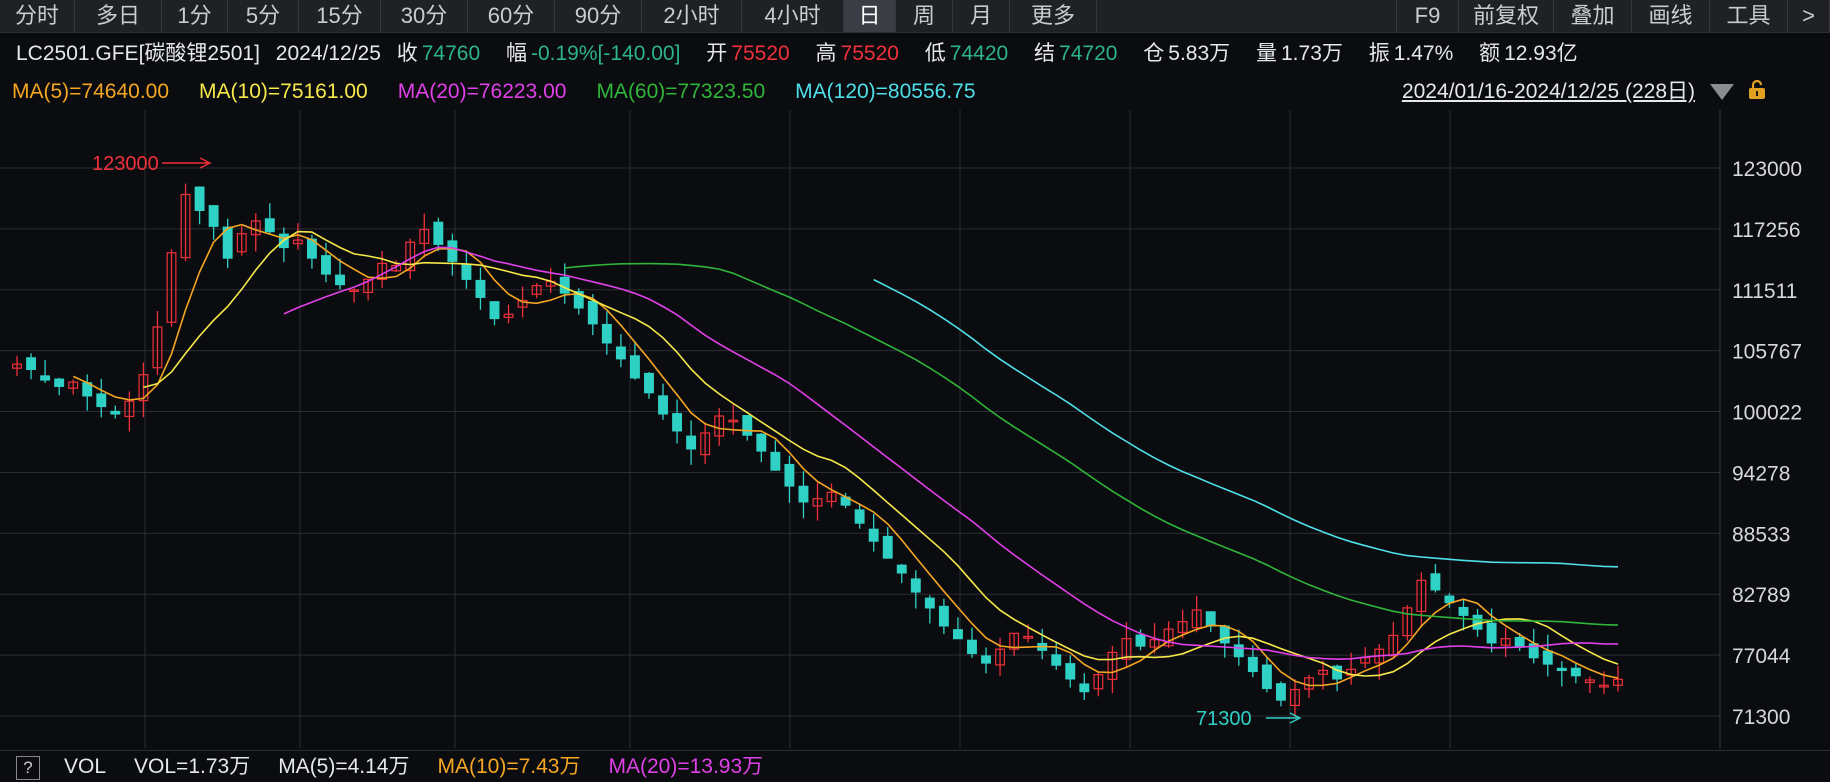 The height and width of the screenshot is (782, 1830). Describe the element at coordinates (979, 53) in the screenshot. I see `low-value: 74420` at that location.